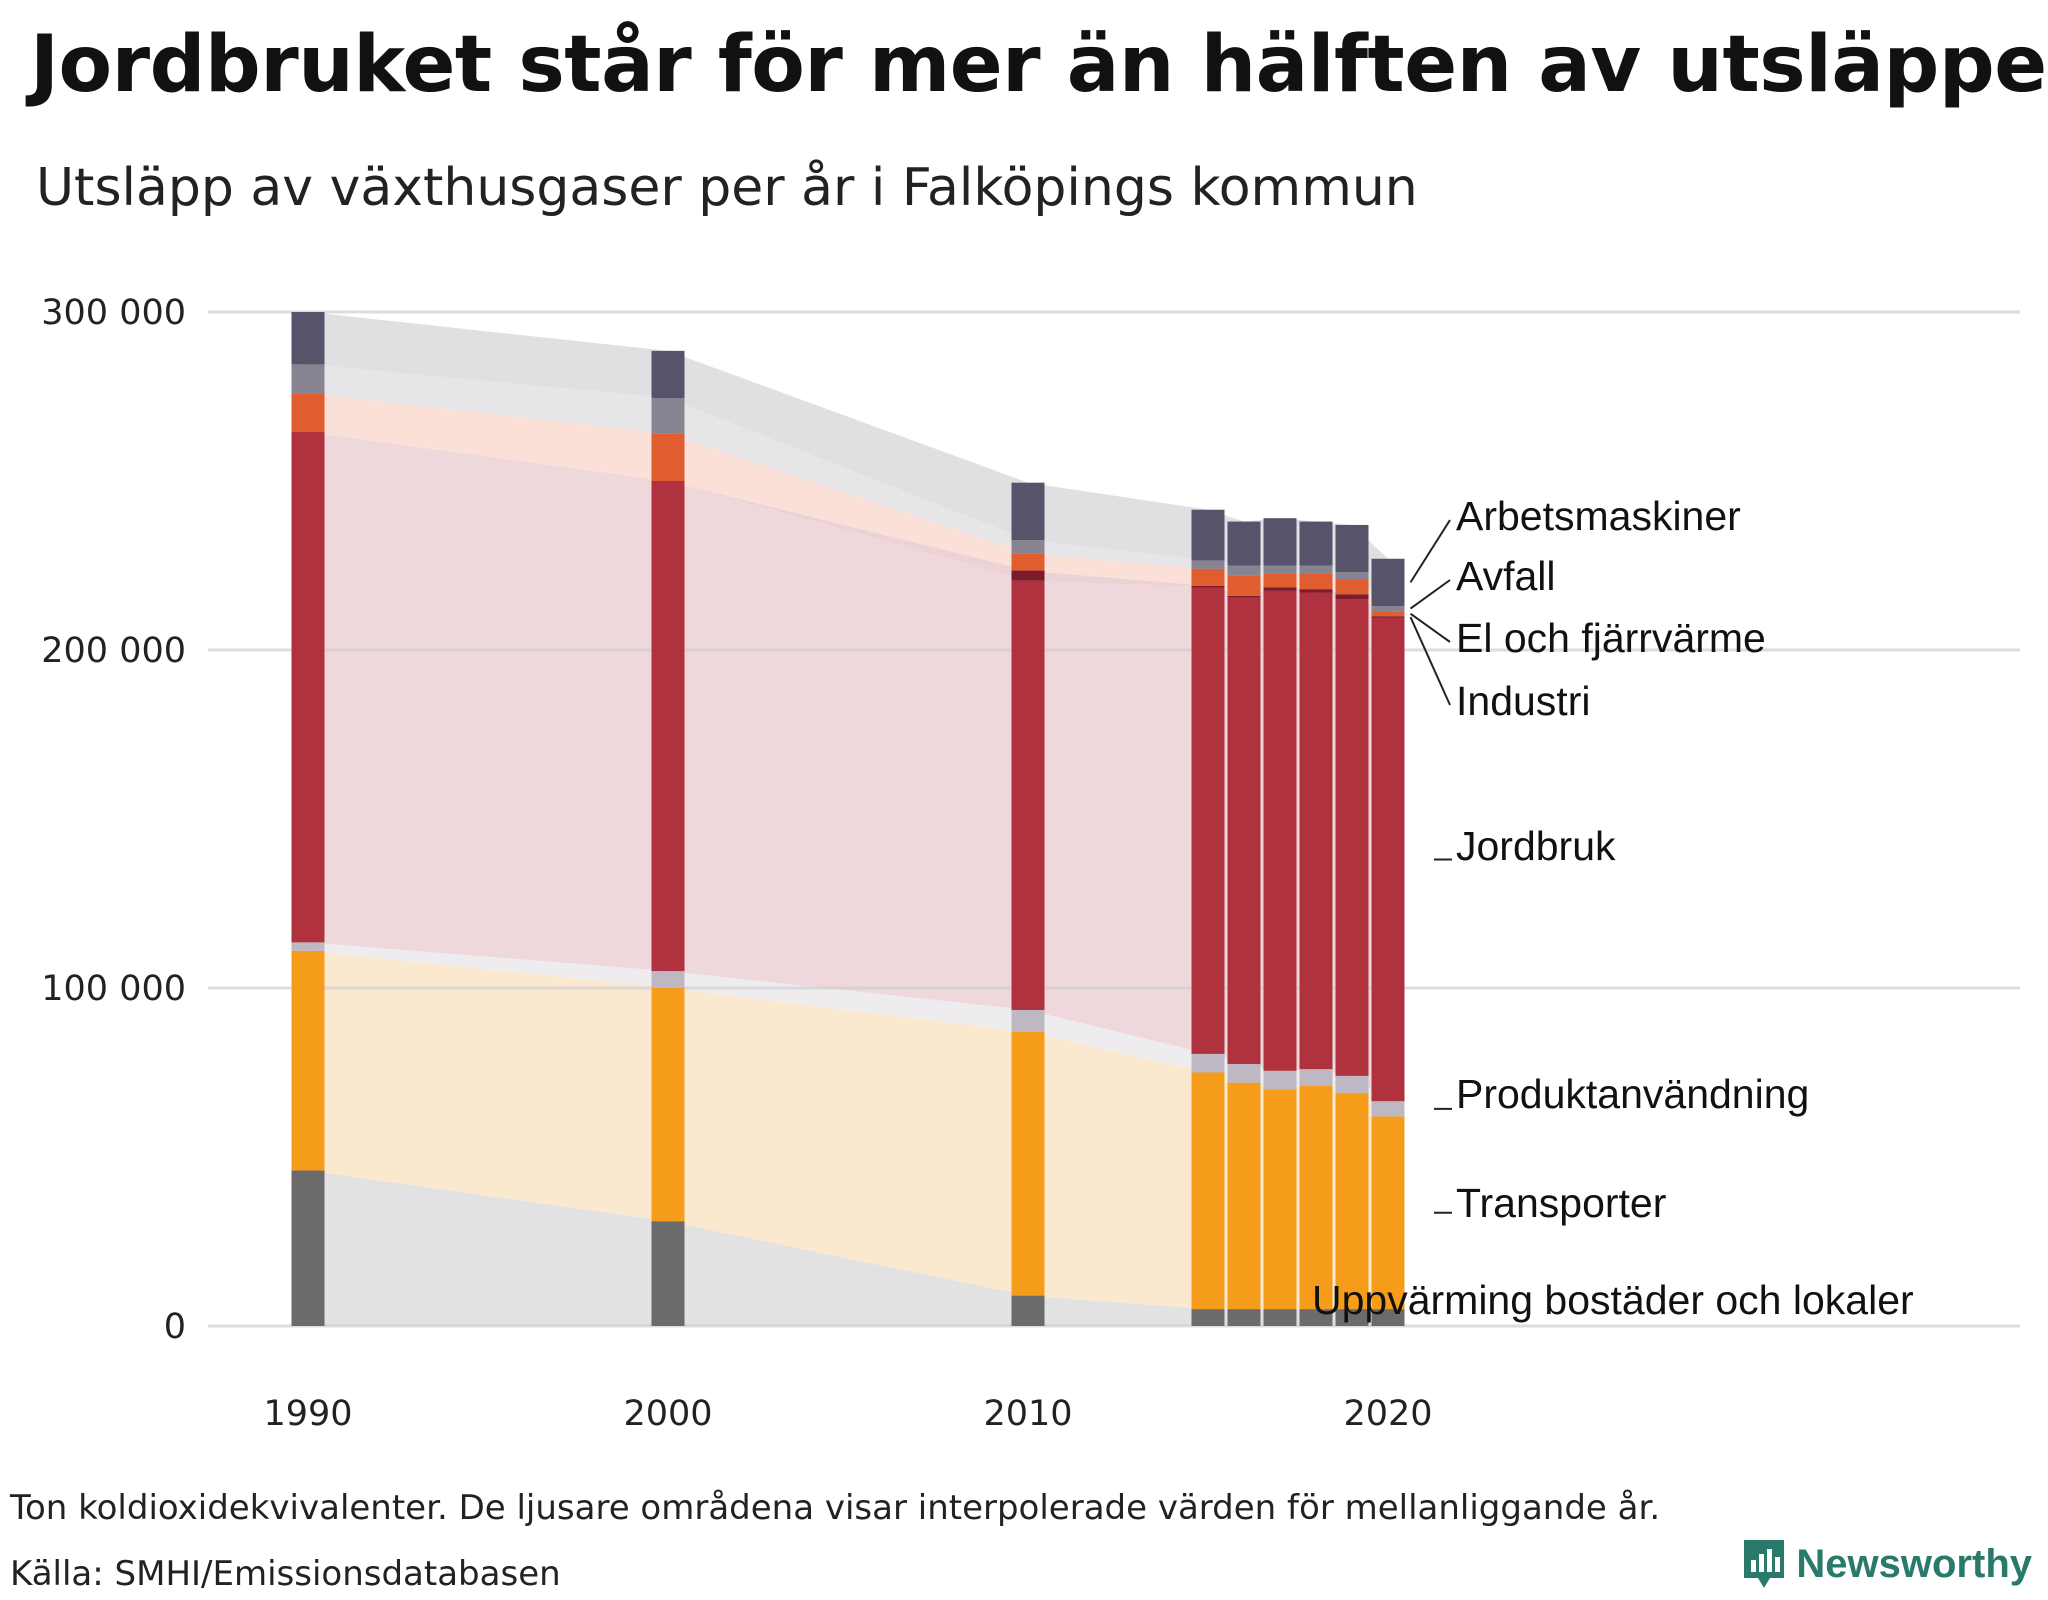  What do you see at coordinates (308, 379) in the screenshot?
I see `bar-1990-avfall` at bounding box center [308, 379].